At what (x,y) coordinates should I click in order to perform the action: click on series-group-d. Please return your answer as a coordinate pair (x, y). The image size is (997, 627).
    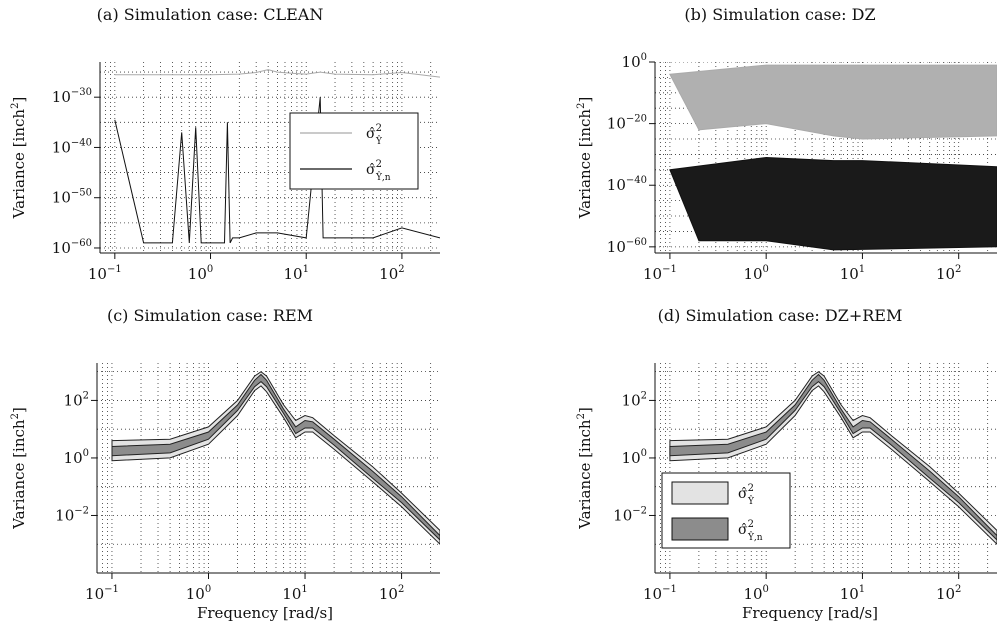
    Looking at the image, I should click on (833, 458).